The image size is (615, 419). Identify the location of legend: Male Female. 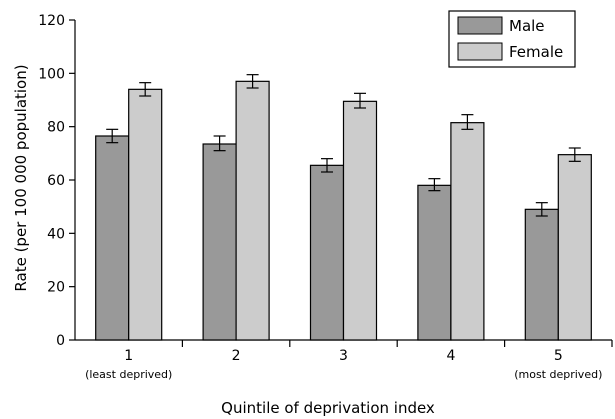
(512, 39).